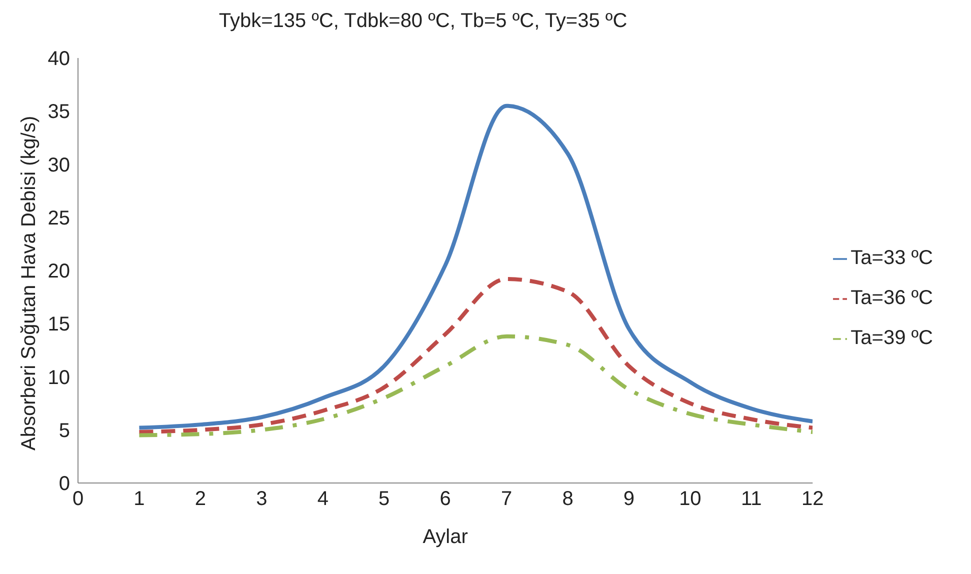 The width and height of the screenshot is (971, 574). Describe the element at coordinates (200, 499) in the screenshot. I see `x-tick-label: 2` at that location.